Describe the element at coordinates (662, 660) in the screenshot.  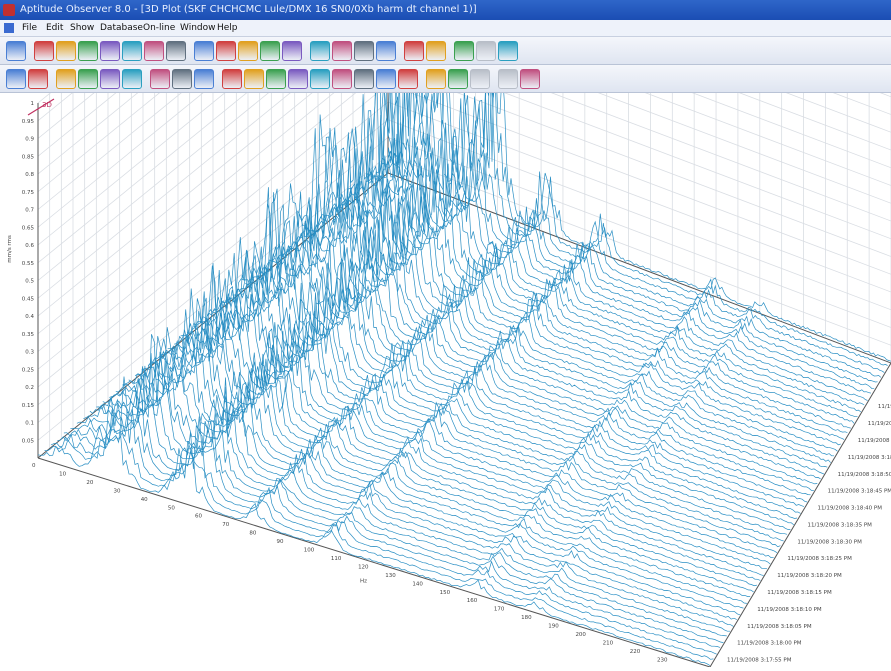
I see `x-tick-label: 230` at that location.